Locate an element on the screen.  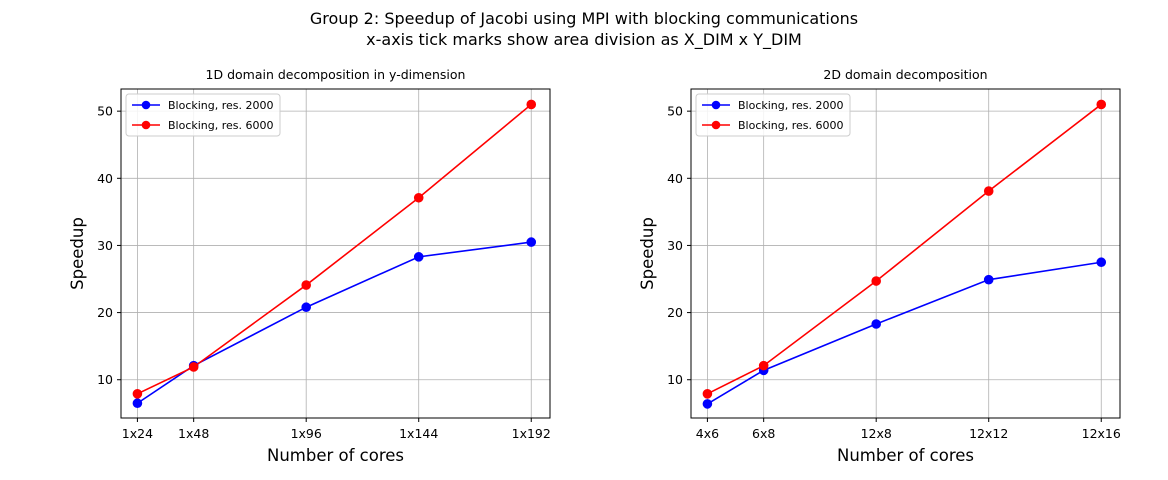
x-tick-label: 12x16 is located at coordinates (1101, 433).